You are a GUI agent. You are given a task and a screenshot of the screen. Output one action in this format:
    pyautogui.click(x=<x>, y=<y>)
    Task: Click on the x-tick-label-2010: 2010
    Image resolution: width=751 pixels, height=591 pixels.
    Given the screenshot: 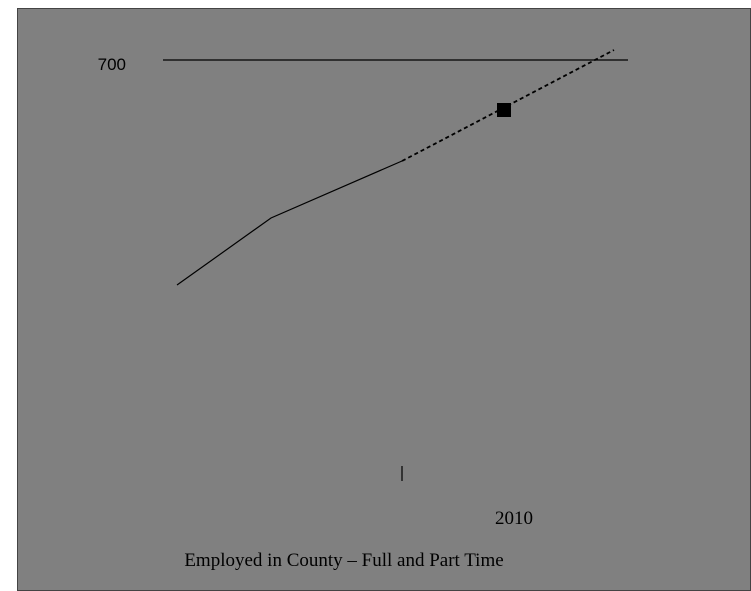 What is the action you would take?
    pyautogui.click(x=514, y=518)
    